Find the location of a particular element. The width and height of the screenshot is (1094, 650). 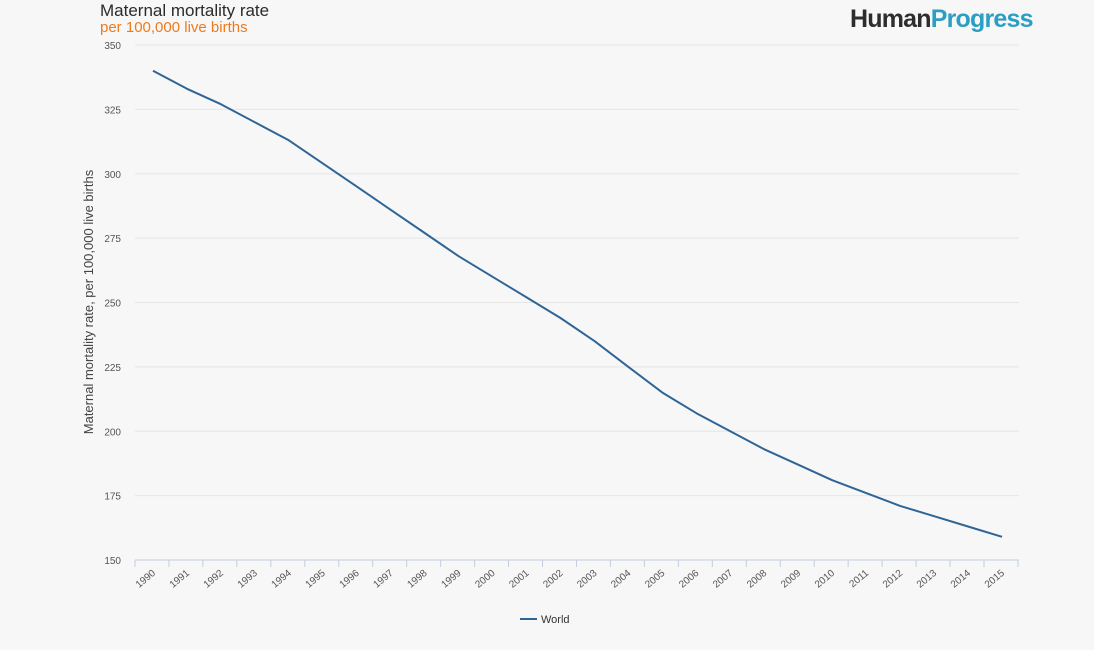

legend-label-world: World is located at coordinates (555, 620).